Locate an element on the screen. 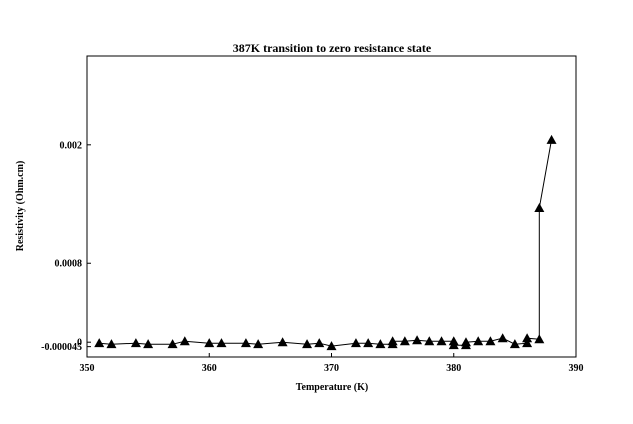 The width and height of the screenshot is (633, 424). y-tick-label: -0.000045 is located at coordinates (61, 347).